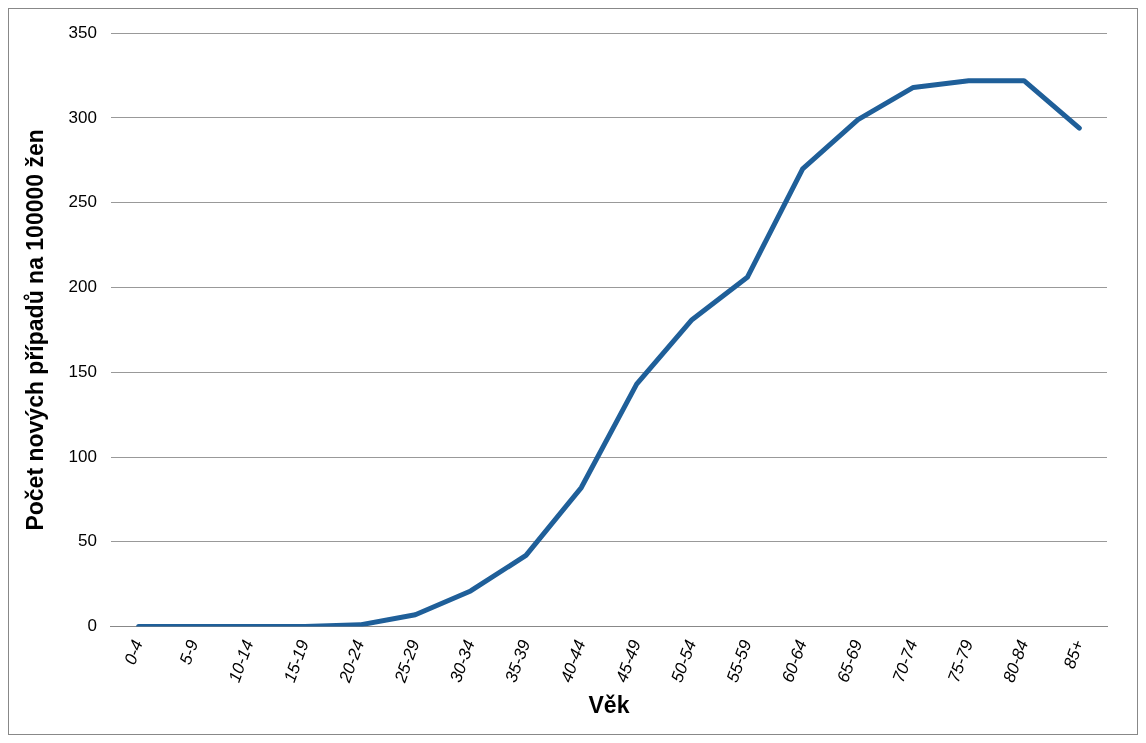 The width and height of the screenshot is (1146, 743). I want to click on x-tick-label: 80-84, so click(1016, 661).